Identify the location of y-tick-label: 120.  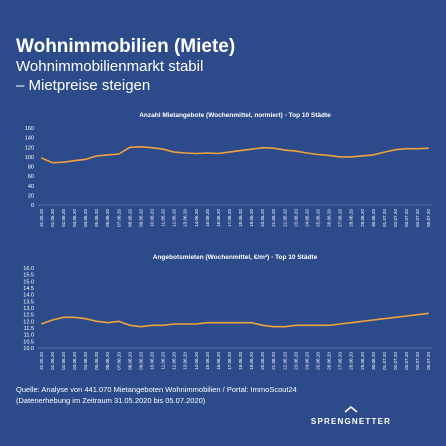
(29, 148).